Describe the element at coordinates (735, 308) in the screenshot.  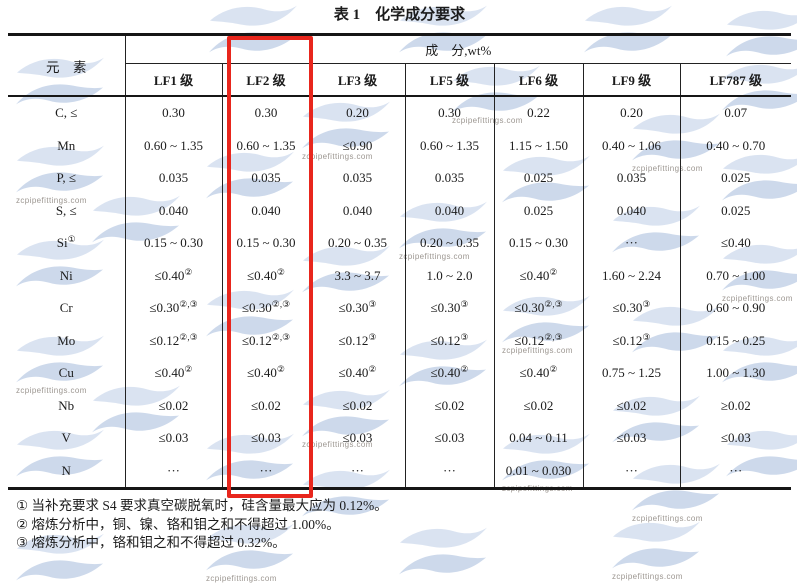
I see `value-cell: 0.60 ~ 0.90` at that location.